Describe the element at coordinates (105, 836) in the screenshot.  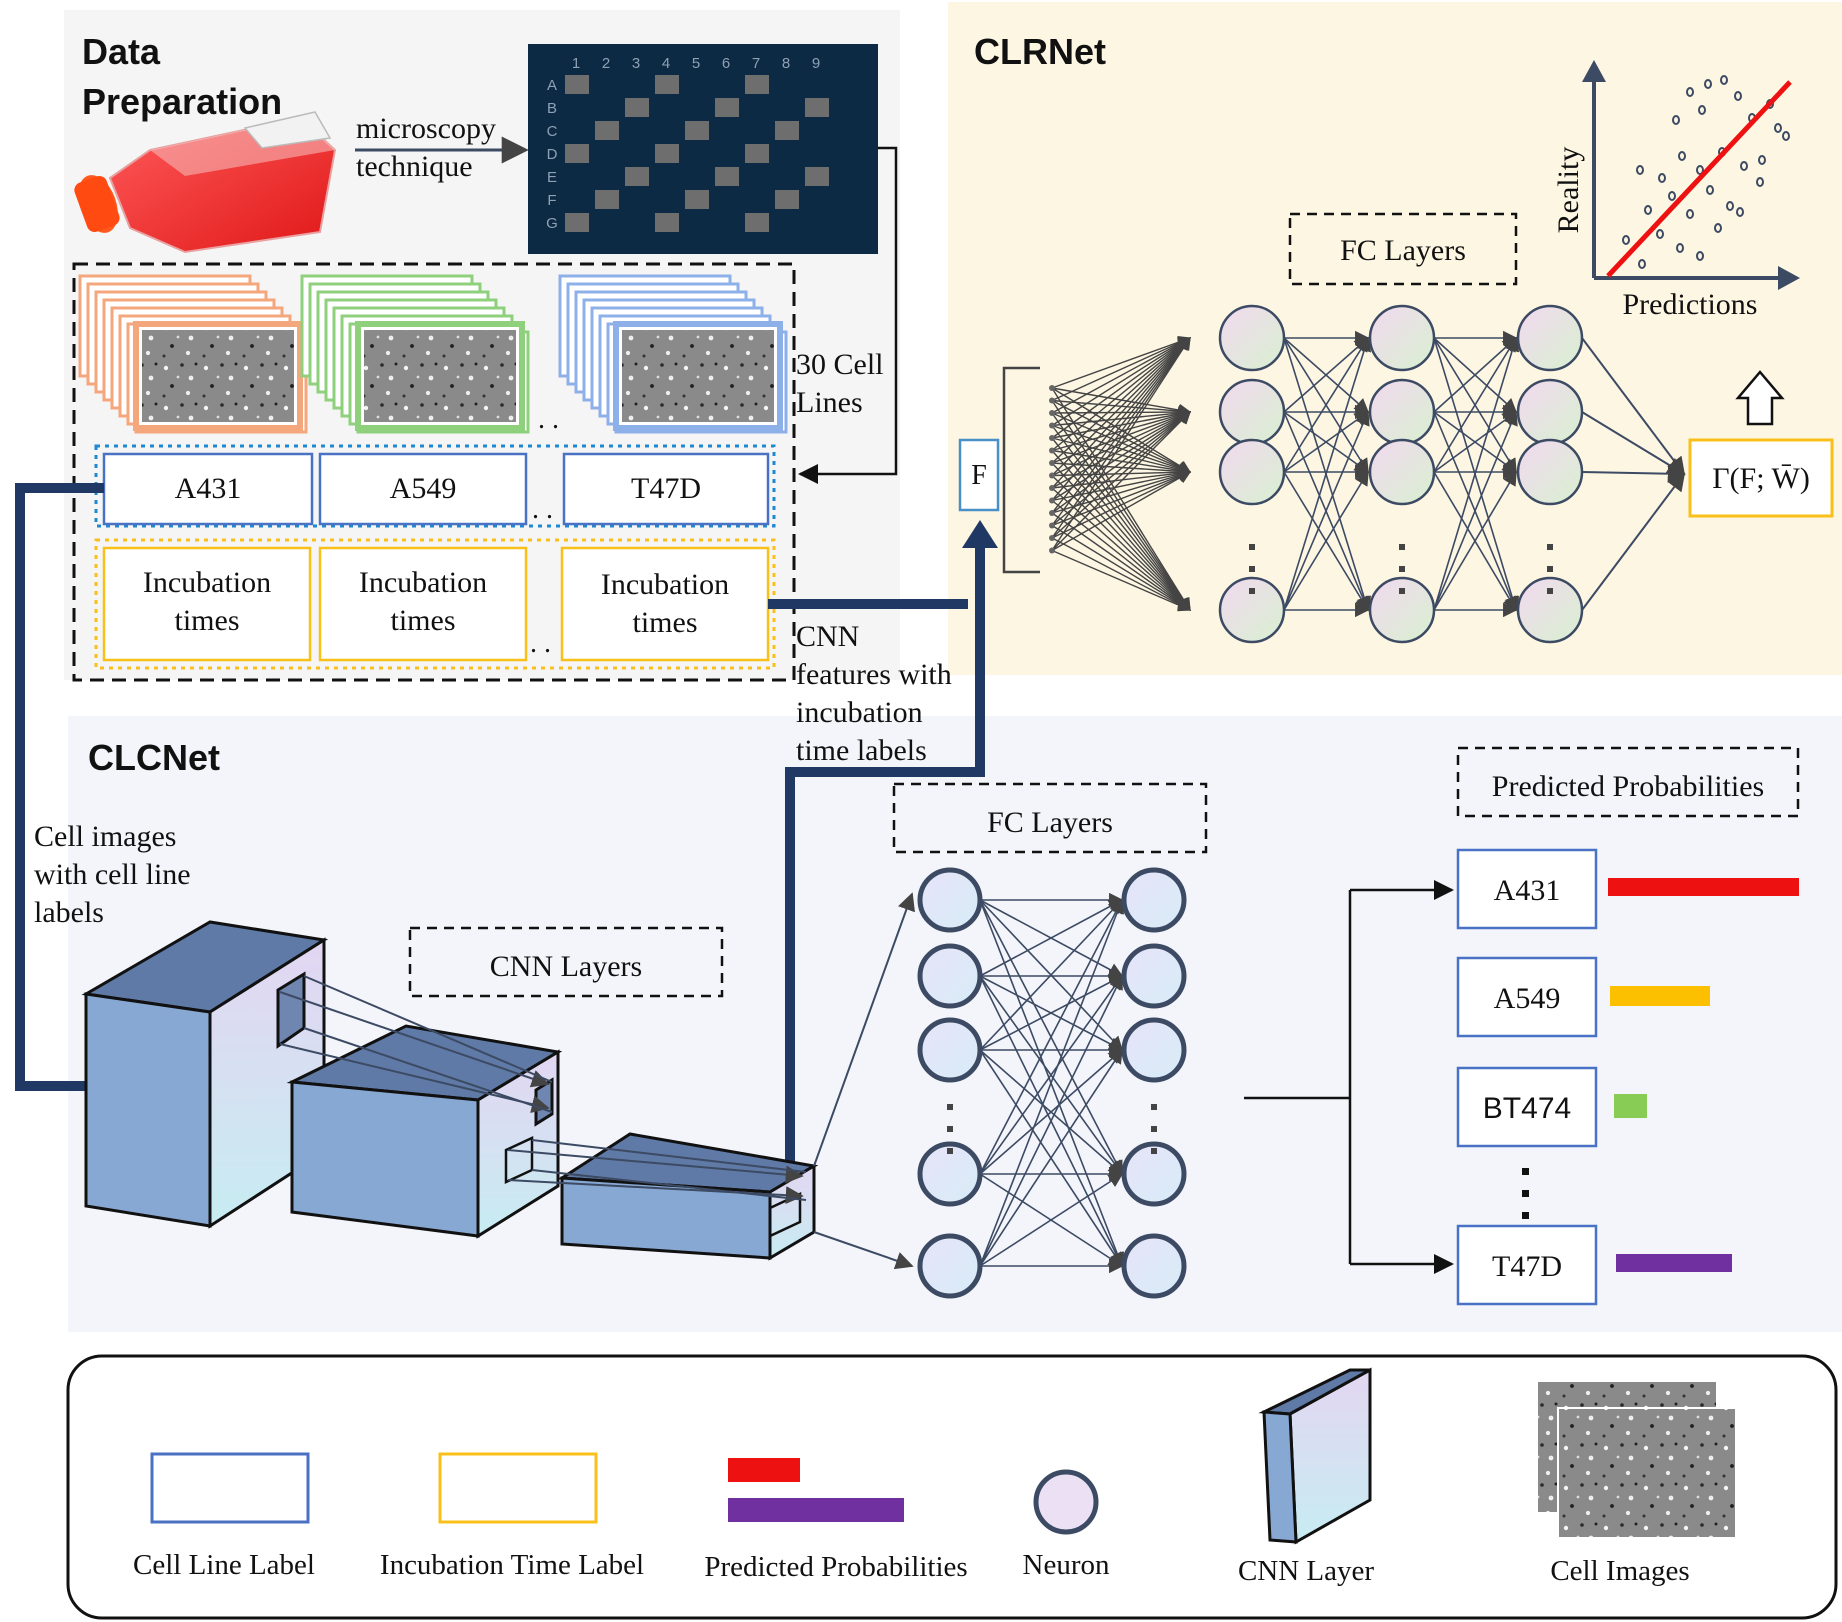
I see `input-note-line1: Cell images` at that location.